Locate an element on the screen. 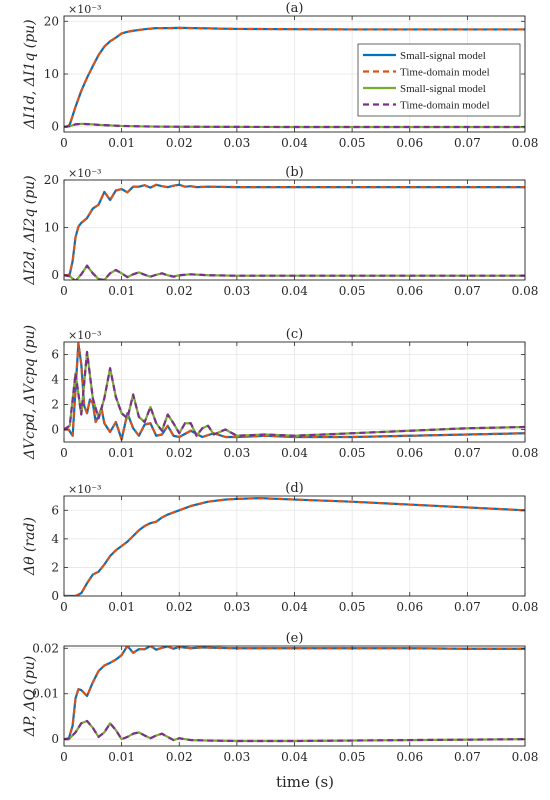 The width and height of the screenshot is (550, 800). panel-title: (a) is located at coordinates (295, 8).